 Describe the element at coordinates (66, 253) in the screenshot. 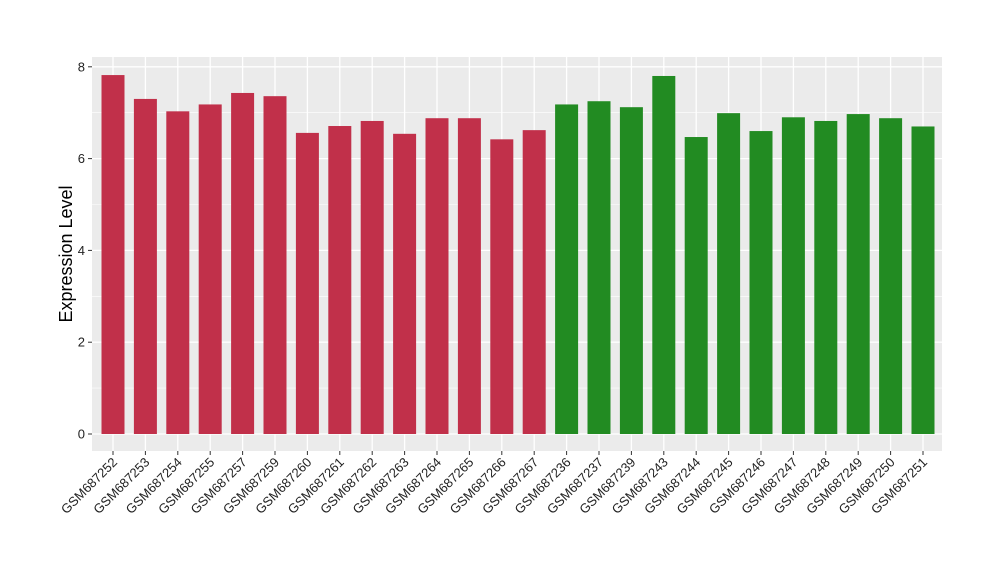

I see `y-axis-title: Expression Level` at that location.